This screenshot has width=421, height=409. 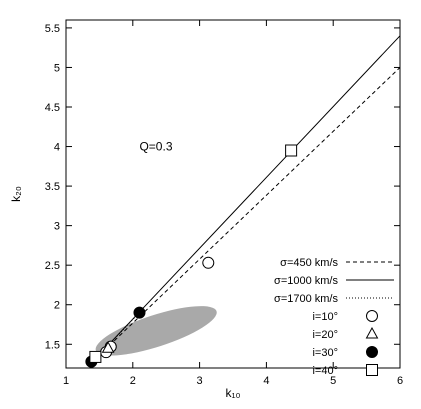 What do you see at coordinates (52, 108) in the screenshot?
I see `y-tick-label-6: 4.5` at bounding box center [52, 108].